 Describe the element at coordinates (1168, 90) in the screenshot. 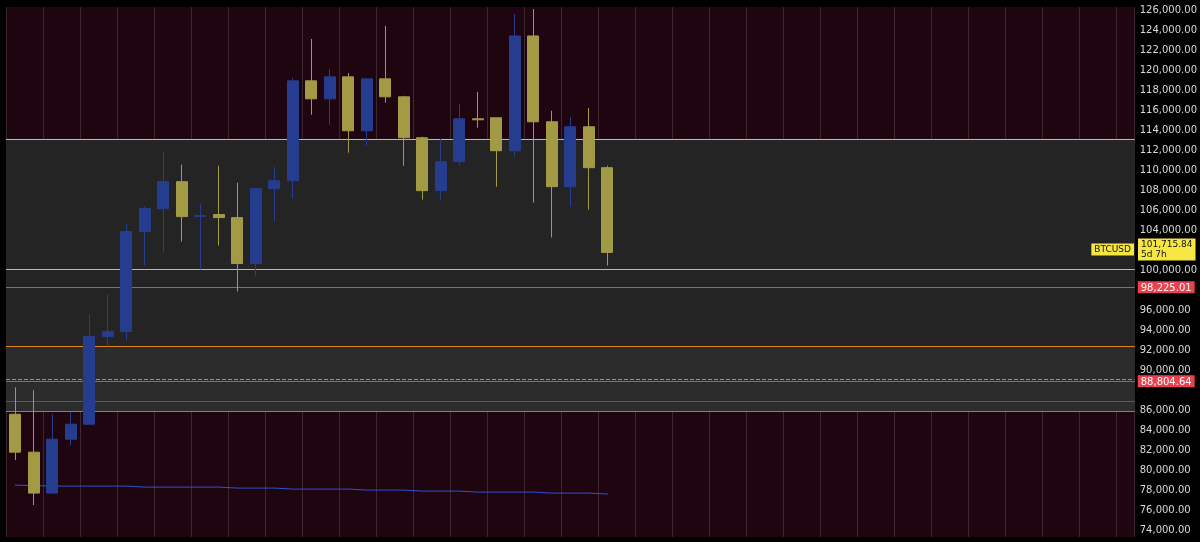

I see `y-tick-label: 118,000.00` at that location.